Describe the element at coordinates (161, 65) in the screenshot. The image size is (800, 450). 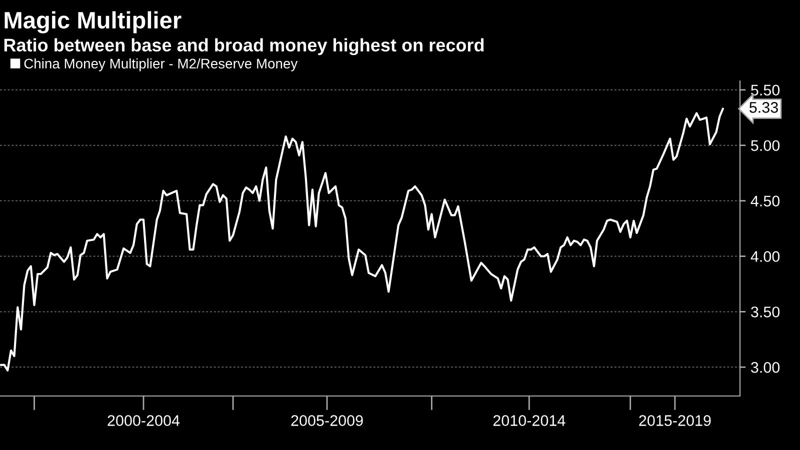
I see `legend-label: China Money Multiplier - M2/Reserve Money` at that location.